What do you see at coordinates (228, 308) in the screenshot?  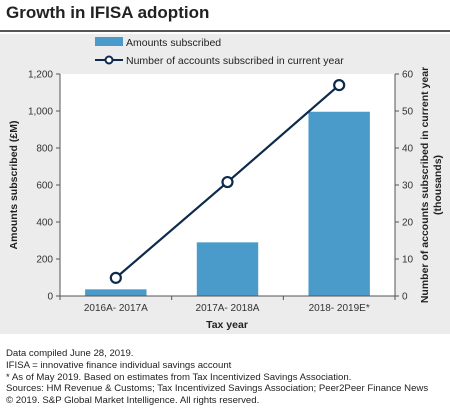 I see `x-tick-label: 2017A- 2018A` at bounding box center [228, 308].